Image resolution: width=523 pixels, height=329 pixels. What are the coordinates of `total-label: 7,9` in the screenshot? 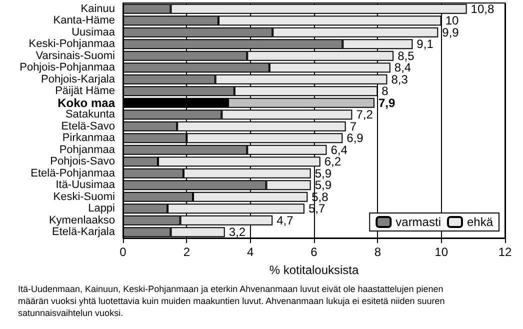 It's located at (387, 103).